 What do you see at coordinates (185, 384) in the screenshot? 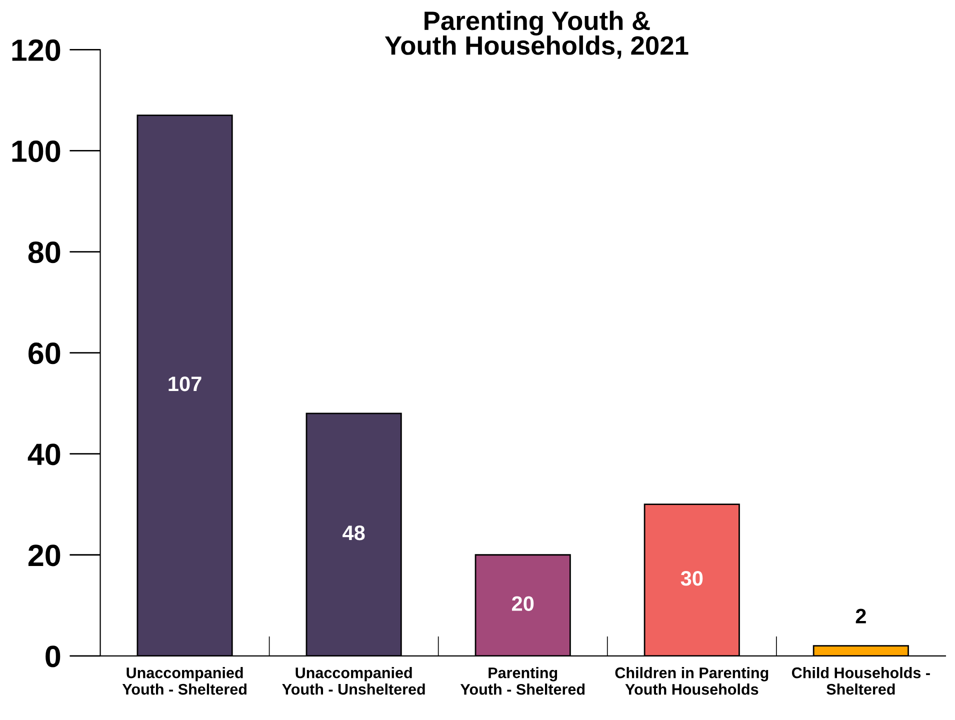
I see `data-label: 107` at bounding box center [185, 384].